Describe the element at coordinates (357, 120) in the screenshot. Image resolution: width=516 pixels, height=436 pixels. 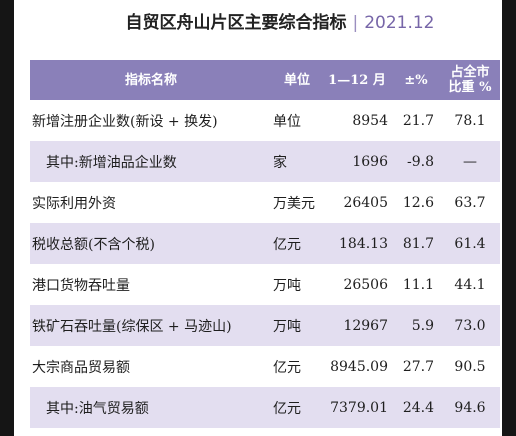
I see `row-value: 8954` at that location.